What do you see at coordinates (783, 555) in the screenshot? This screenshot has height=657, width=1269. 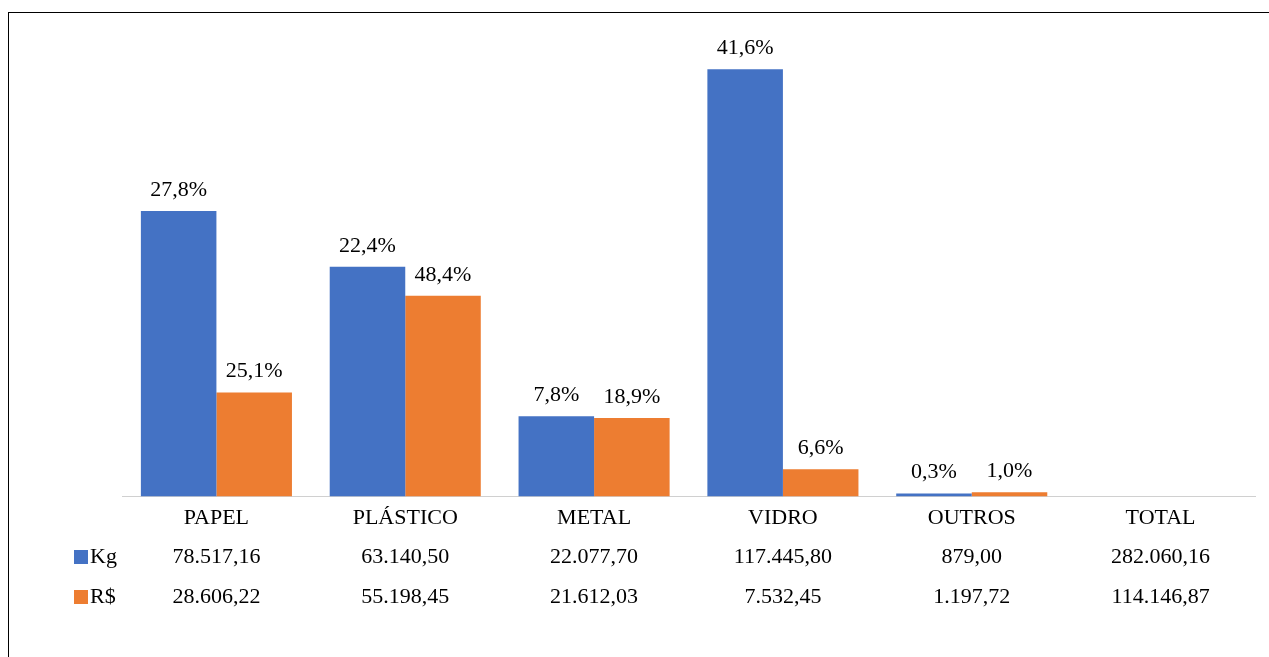 I see `data-label: 117.445,80` at bounding box center [783, 555].